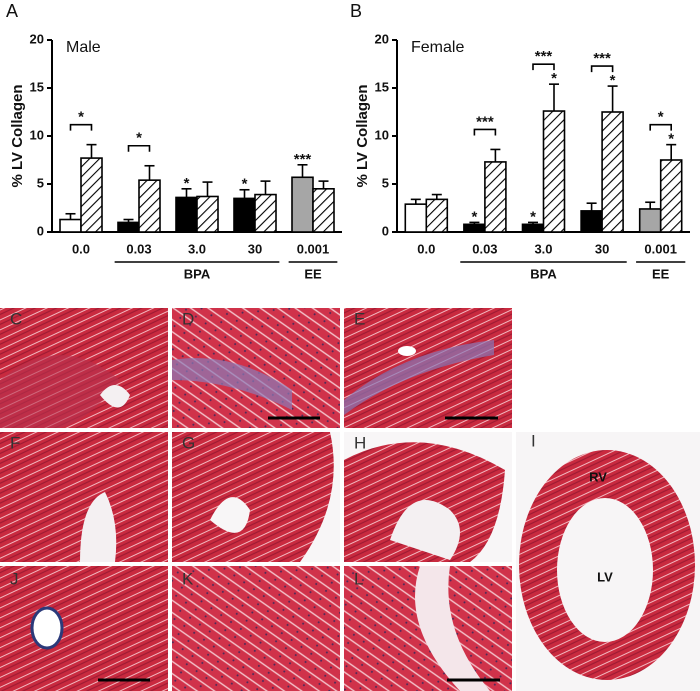 The height and width of the screenshot is (691, 700). What do you see at coordinates (533, 440) in the screenshot?
I see `image-label: I` at bounding box center [533, 440].